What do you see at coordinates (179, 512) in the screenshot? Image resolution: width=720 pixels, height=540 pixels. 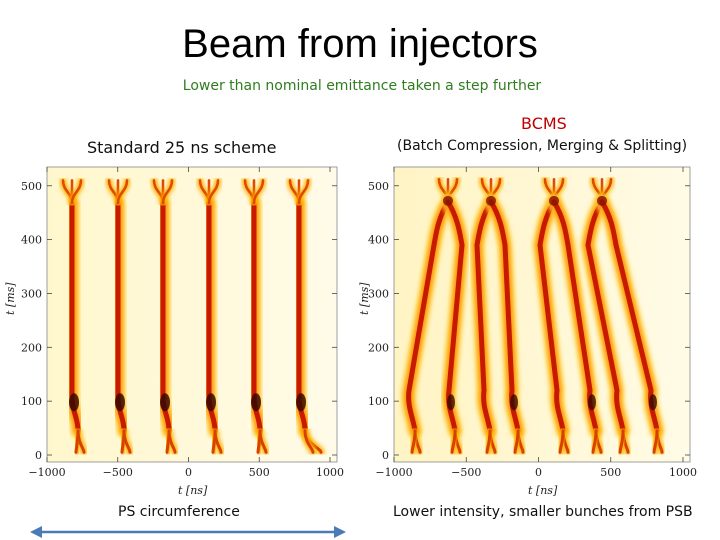 I see `ps-circumference-label: PS circumference` at bounding box center [179, 512].